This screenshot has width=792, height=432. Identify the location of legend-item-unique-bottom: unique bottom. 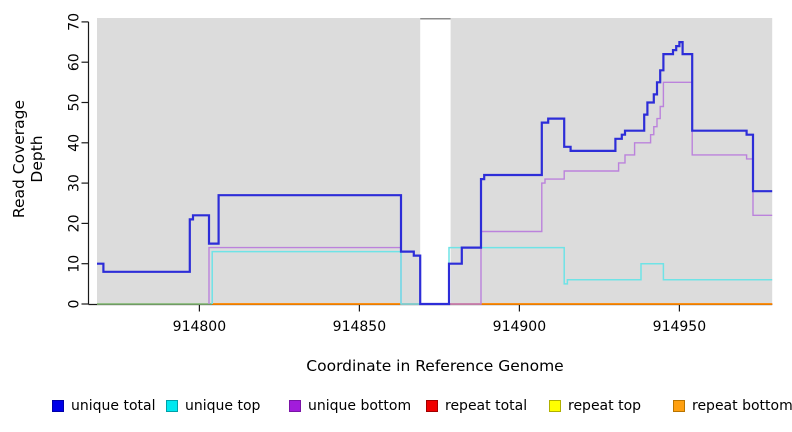
(350, 406).